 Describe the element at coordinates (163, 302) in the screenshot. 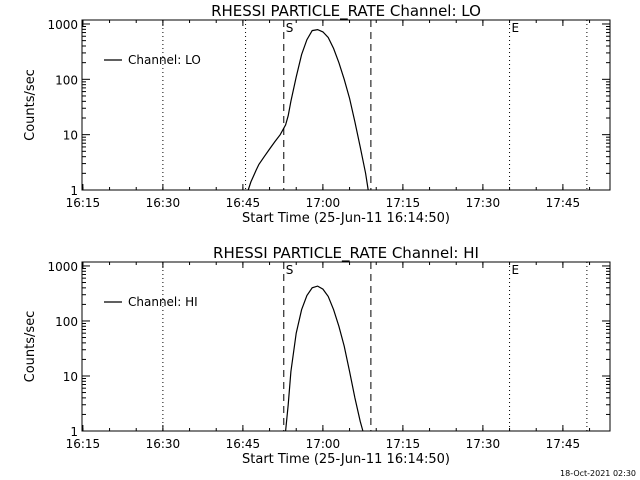

I see `legend-label: Channel: HI` at that location.